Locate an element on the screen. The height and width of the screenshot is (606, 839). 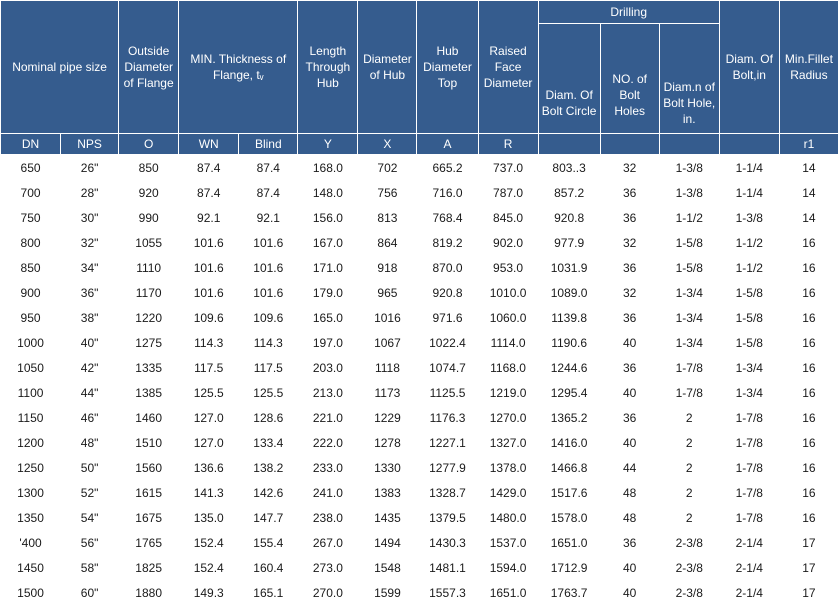
table-cell: 50" is located at coordinates (89, 467).